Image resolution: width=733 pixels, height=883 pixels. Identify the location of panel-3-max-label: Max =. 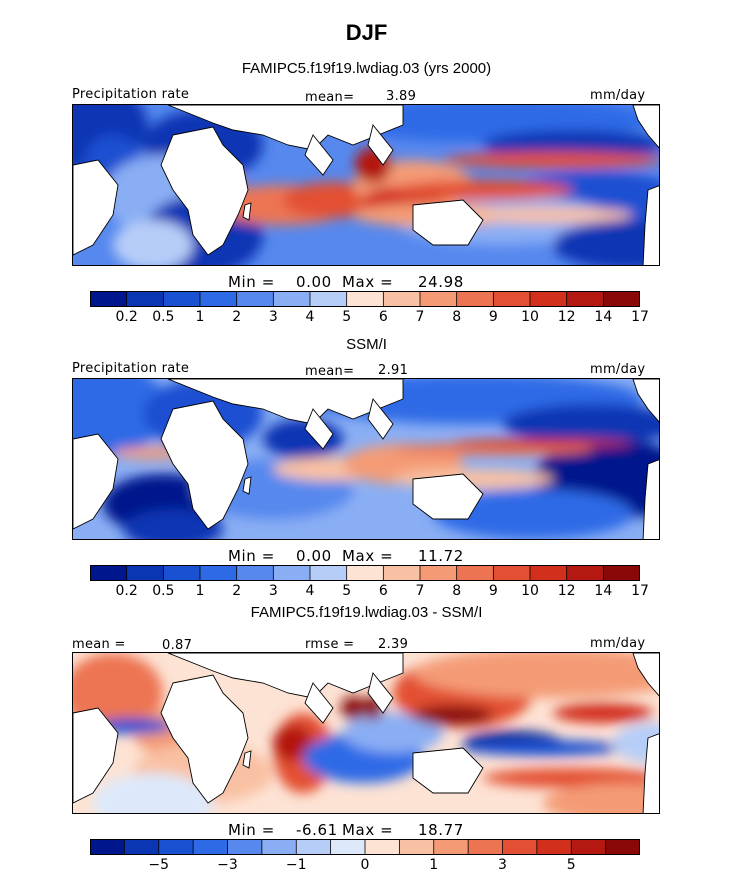
(368, 830).